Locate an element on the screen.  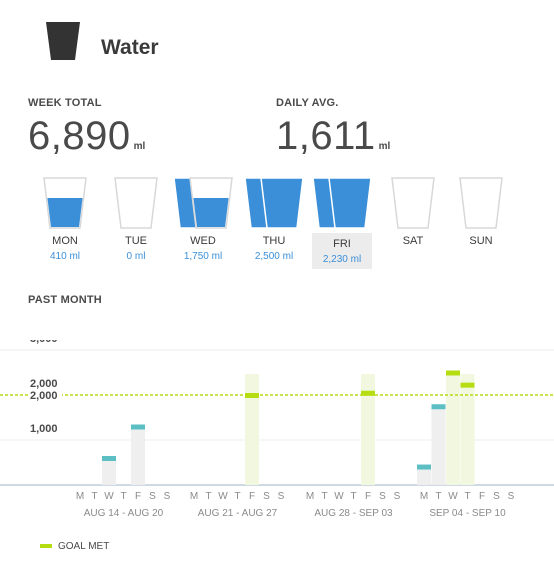
week-total-unit: ml is located at coordinates (139, 146).